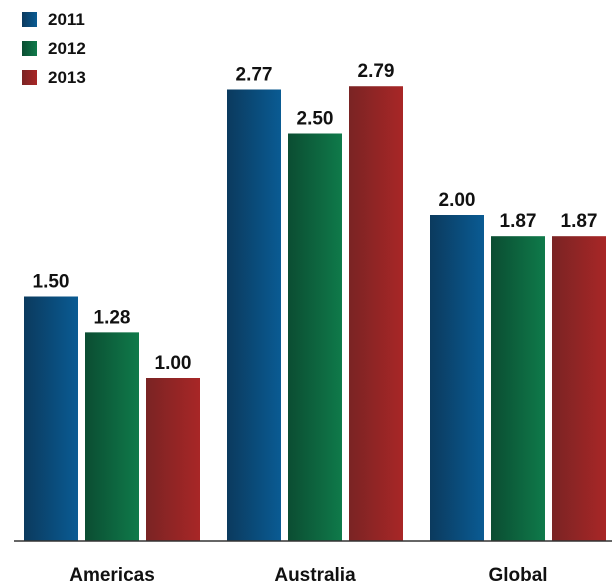 This screenshot has width=614, height=586. I want to click on legend-swatch-2013, so click(29, 77).